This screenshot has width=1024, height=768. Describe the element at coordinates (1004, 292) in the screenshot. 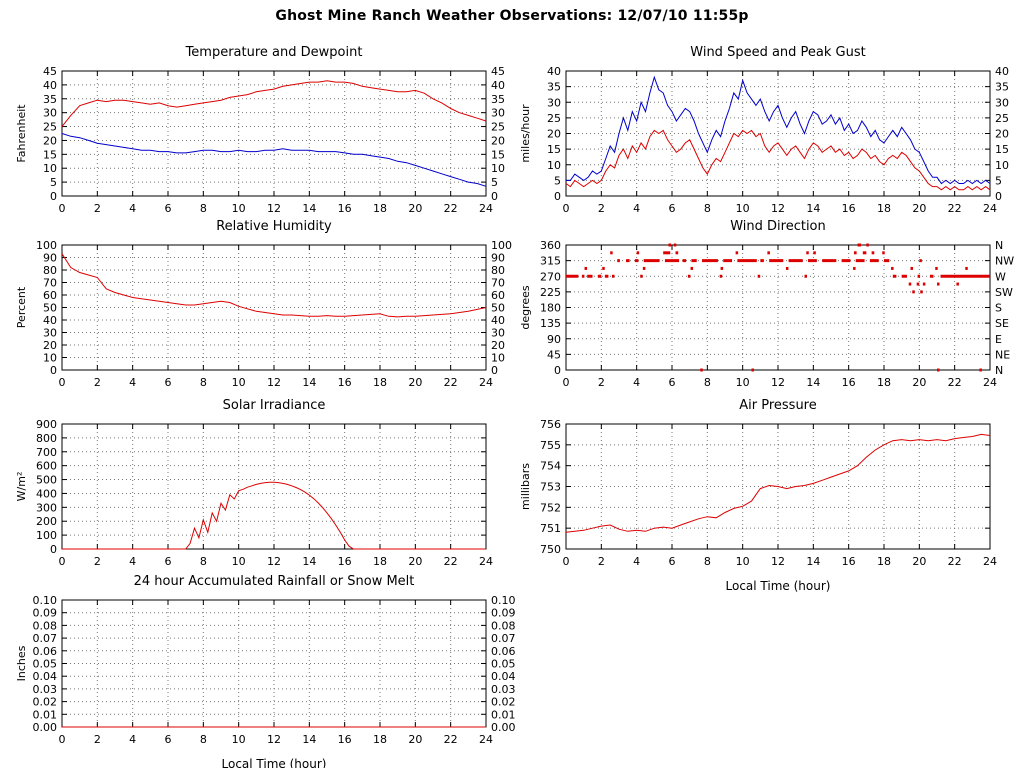

I see `svg-text: SW` at that location.